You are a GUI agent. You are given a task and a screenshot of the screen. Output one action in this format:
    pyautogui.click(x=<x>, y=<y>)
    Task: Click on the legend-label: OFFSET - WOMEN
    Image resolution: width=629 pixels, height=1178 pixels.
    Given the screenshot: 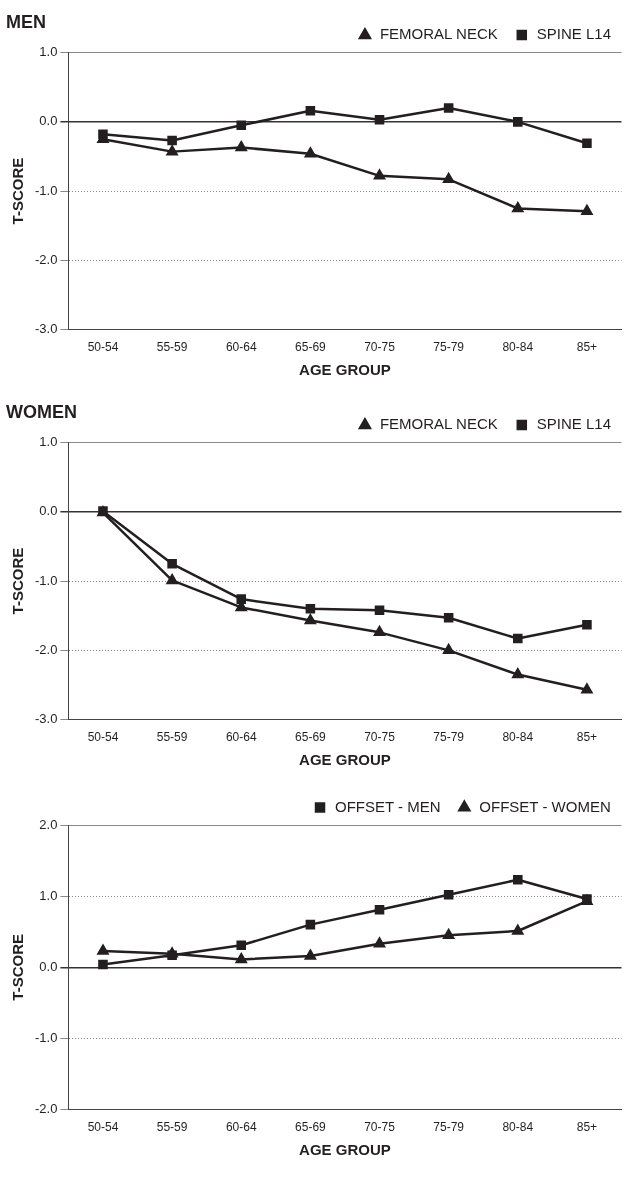 What is the action you would take?
    pyautogui.click(x=545, y=806)
    